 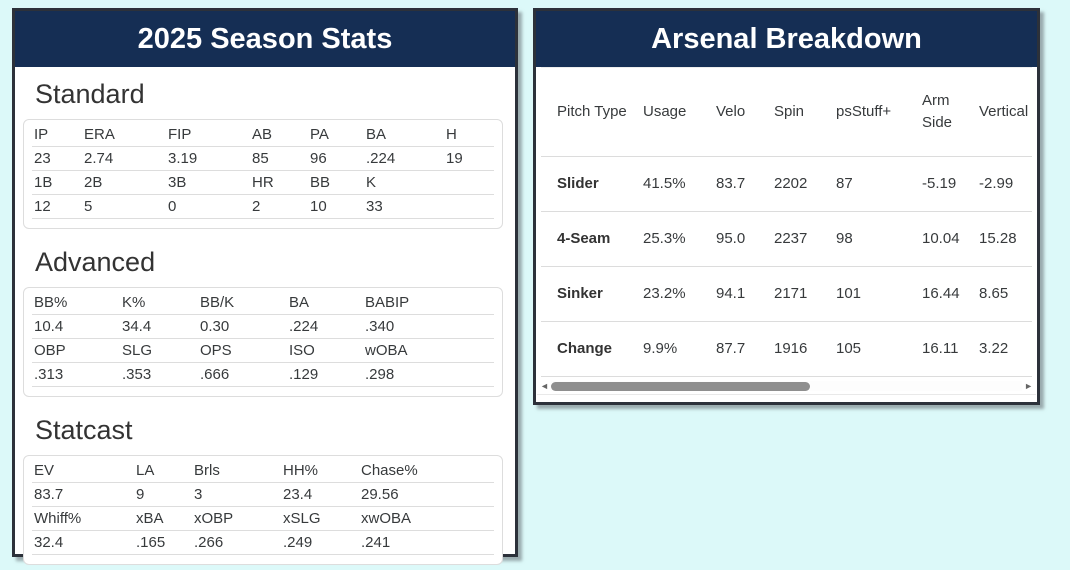 What do you see at coordinates (544, 386) in the screenshot?
I see `scroll-left-arrow: ◄` at bounding box center [544, 386].